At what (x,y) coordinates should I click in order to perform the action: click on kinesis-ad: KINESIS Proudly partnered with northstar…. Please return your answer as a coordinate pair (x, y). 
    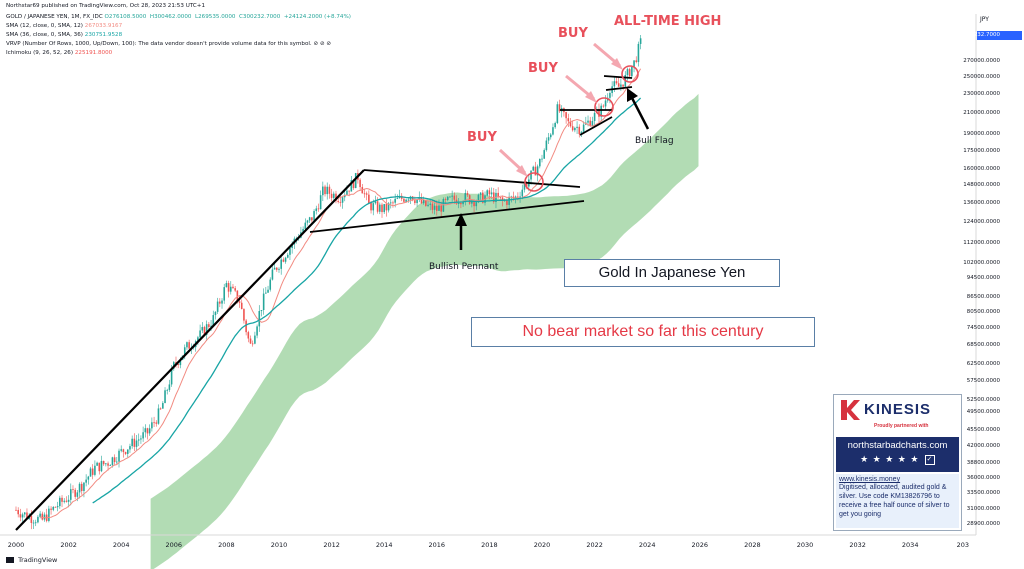
    Looking at the image, I should click on (897, 462).